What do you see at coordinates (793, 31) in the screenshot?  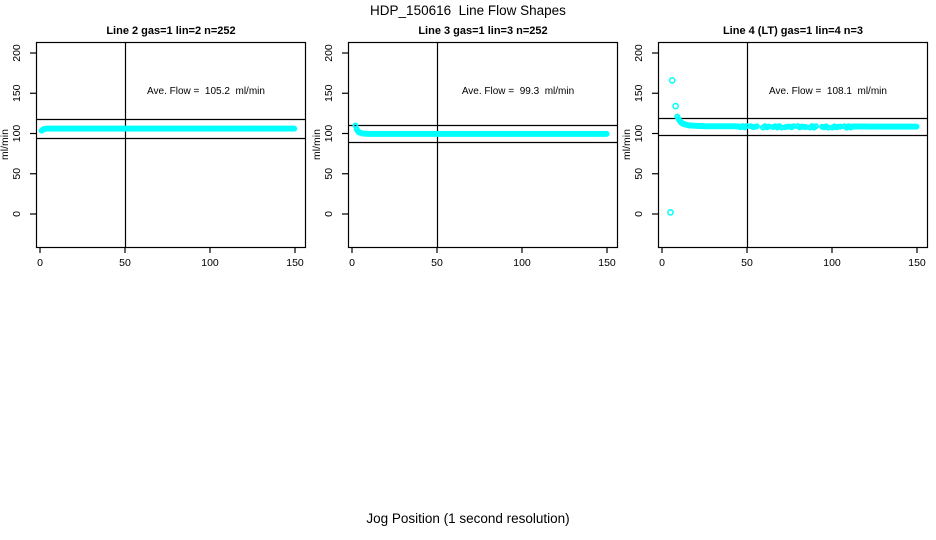 I see `panel-title: Line 4 (LT) gas=1 lin=4 n=3` at bounding box center [793, 31].